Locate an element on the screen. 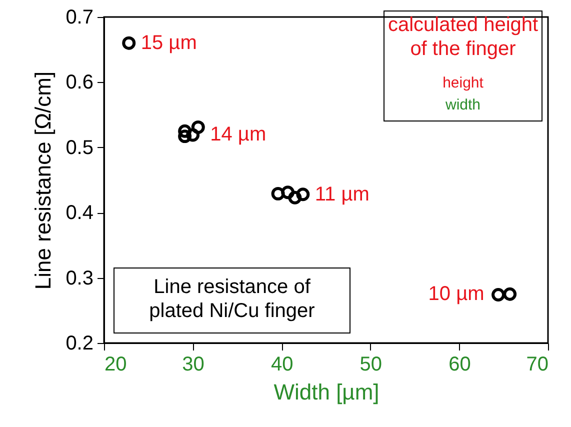 Image resolution: width=571 pixels, height=427 pixels. y-tick-label: 0.2 is located at coordinates (80, 343).